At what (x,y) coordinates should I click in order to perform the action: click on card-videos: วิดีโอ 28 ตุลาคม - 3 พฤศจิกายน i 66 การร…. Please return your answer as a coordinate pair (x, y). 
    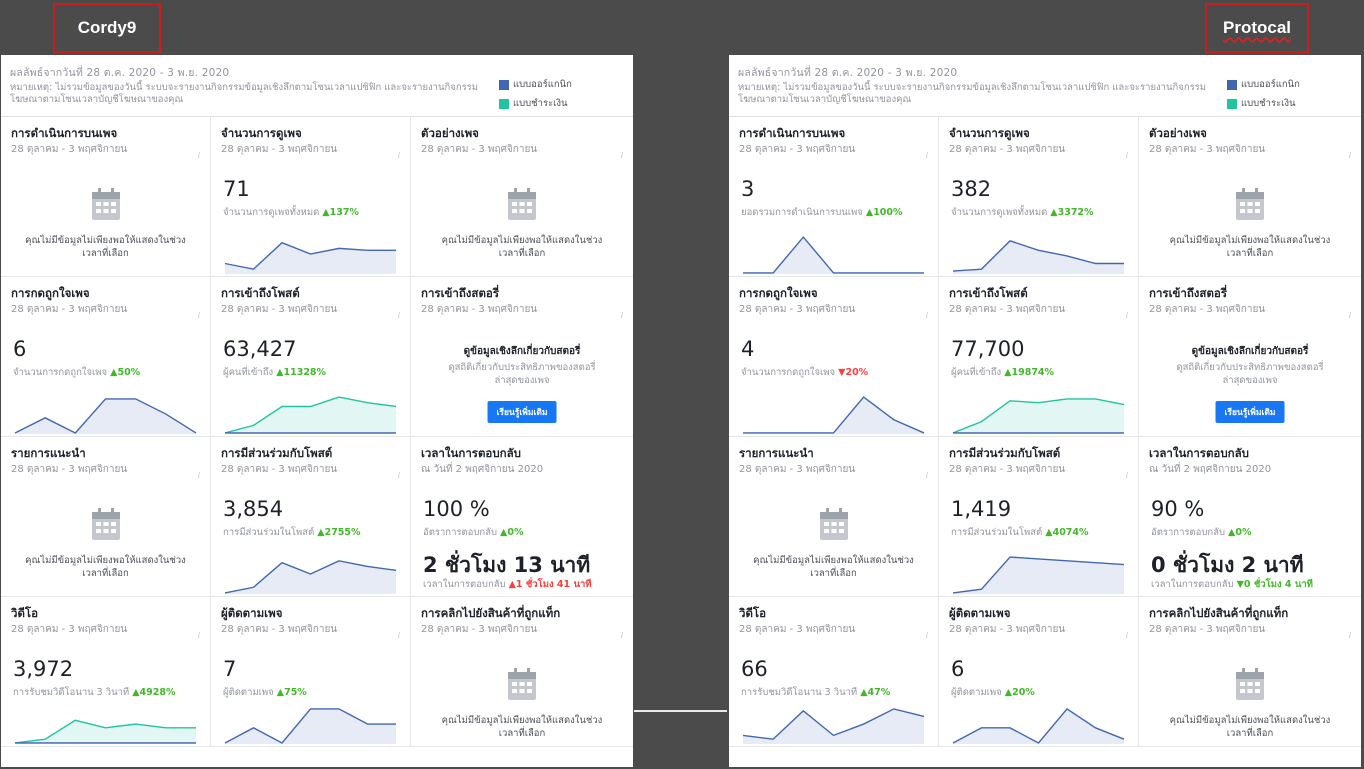
    Looking at the image, I should click on (834, 672).